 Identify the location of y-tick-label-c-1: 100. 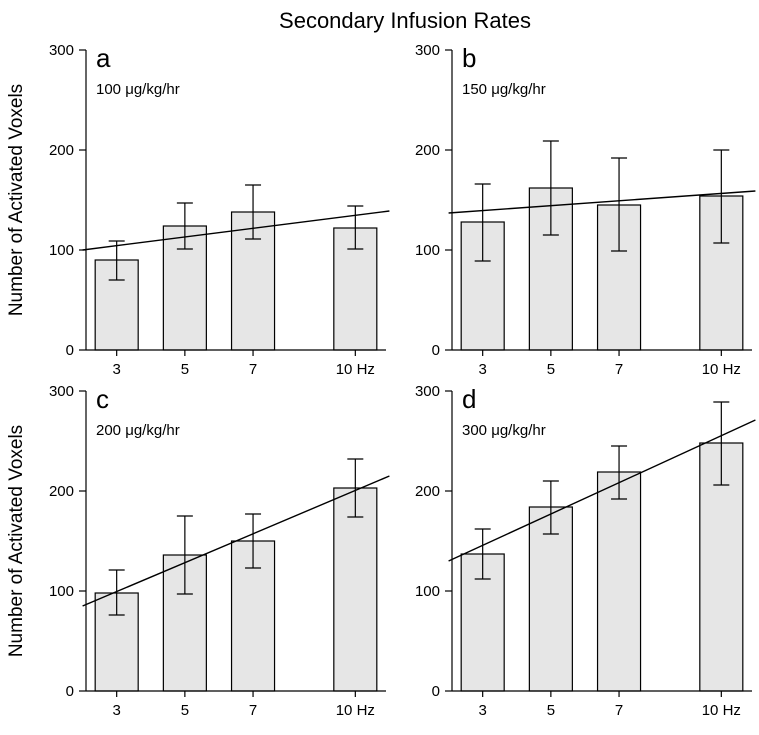
(61, 591).